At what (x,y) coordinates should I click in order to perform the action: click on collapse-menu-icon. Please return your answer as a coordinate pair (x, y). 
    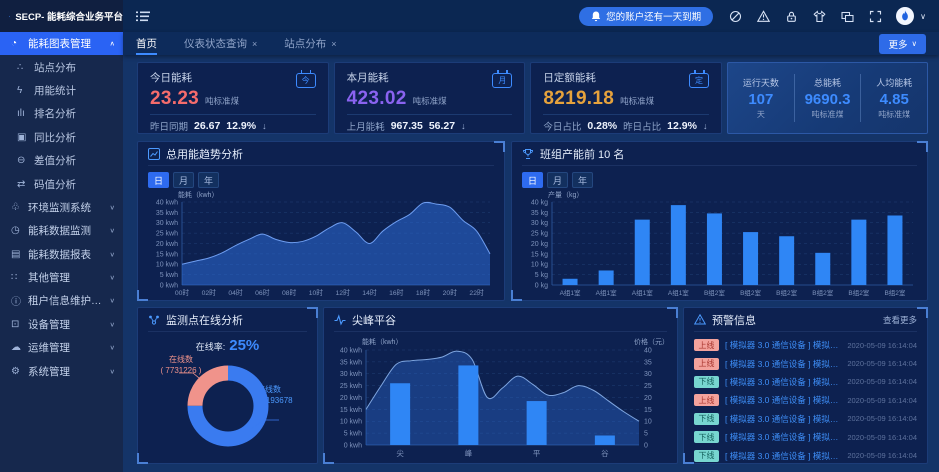
    Looking at the image, I should click on (143, 16).